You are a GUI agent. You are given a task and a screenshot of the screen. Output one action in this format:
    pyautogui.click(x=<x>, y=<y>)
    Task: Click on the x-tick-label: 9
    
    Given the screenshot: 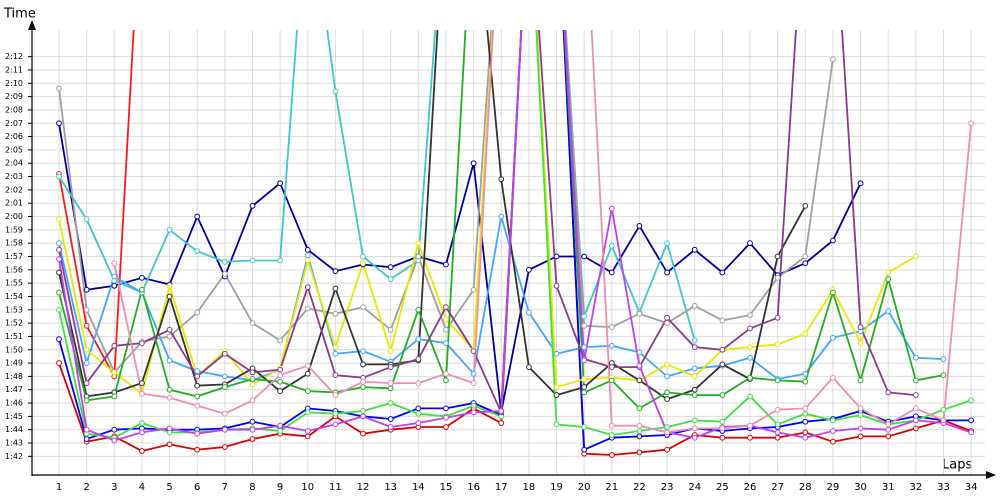 What is the action you would take?
    pyautogui.click(x=280, y=487)
    